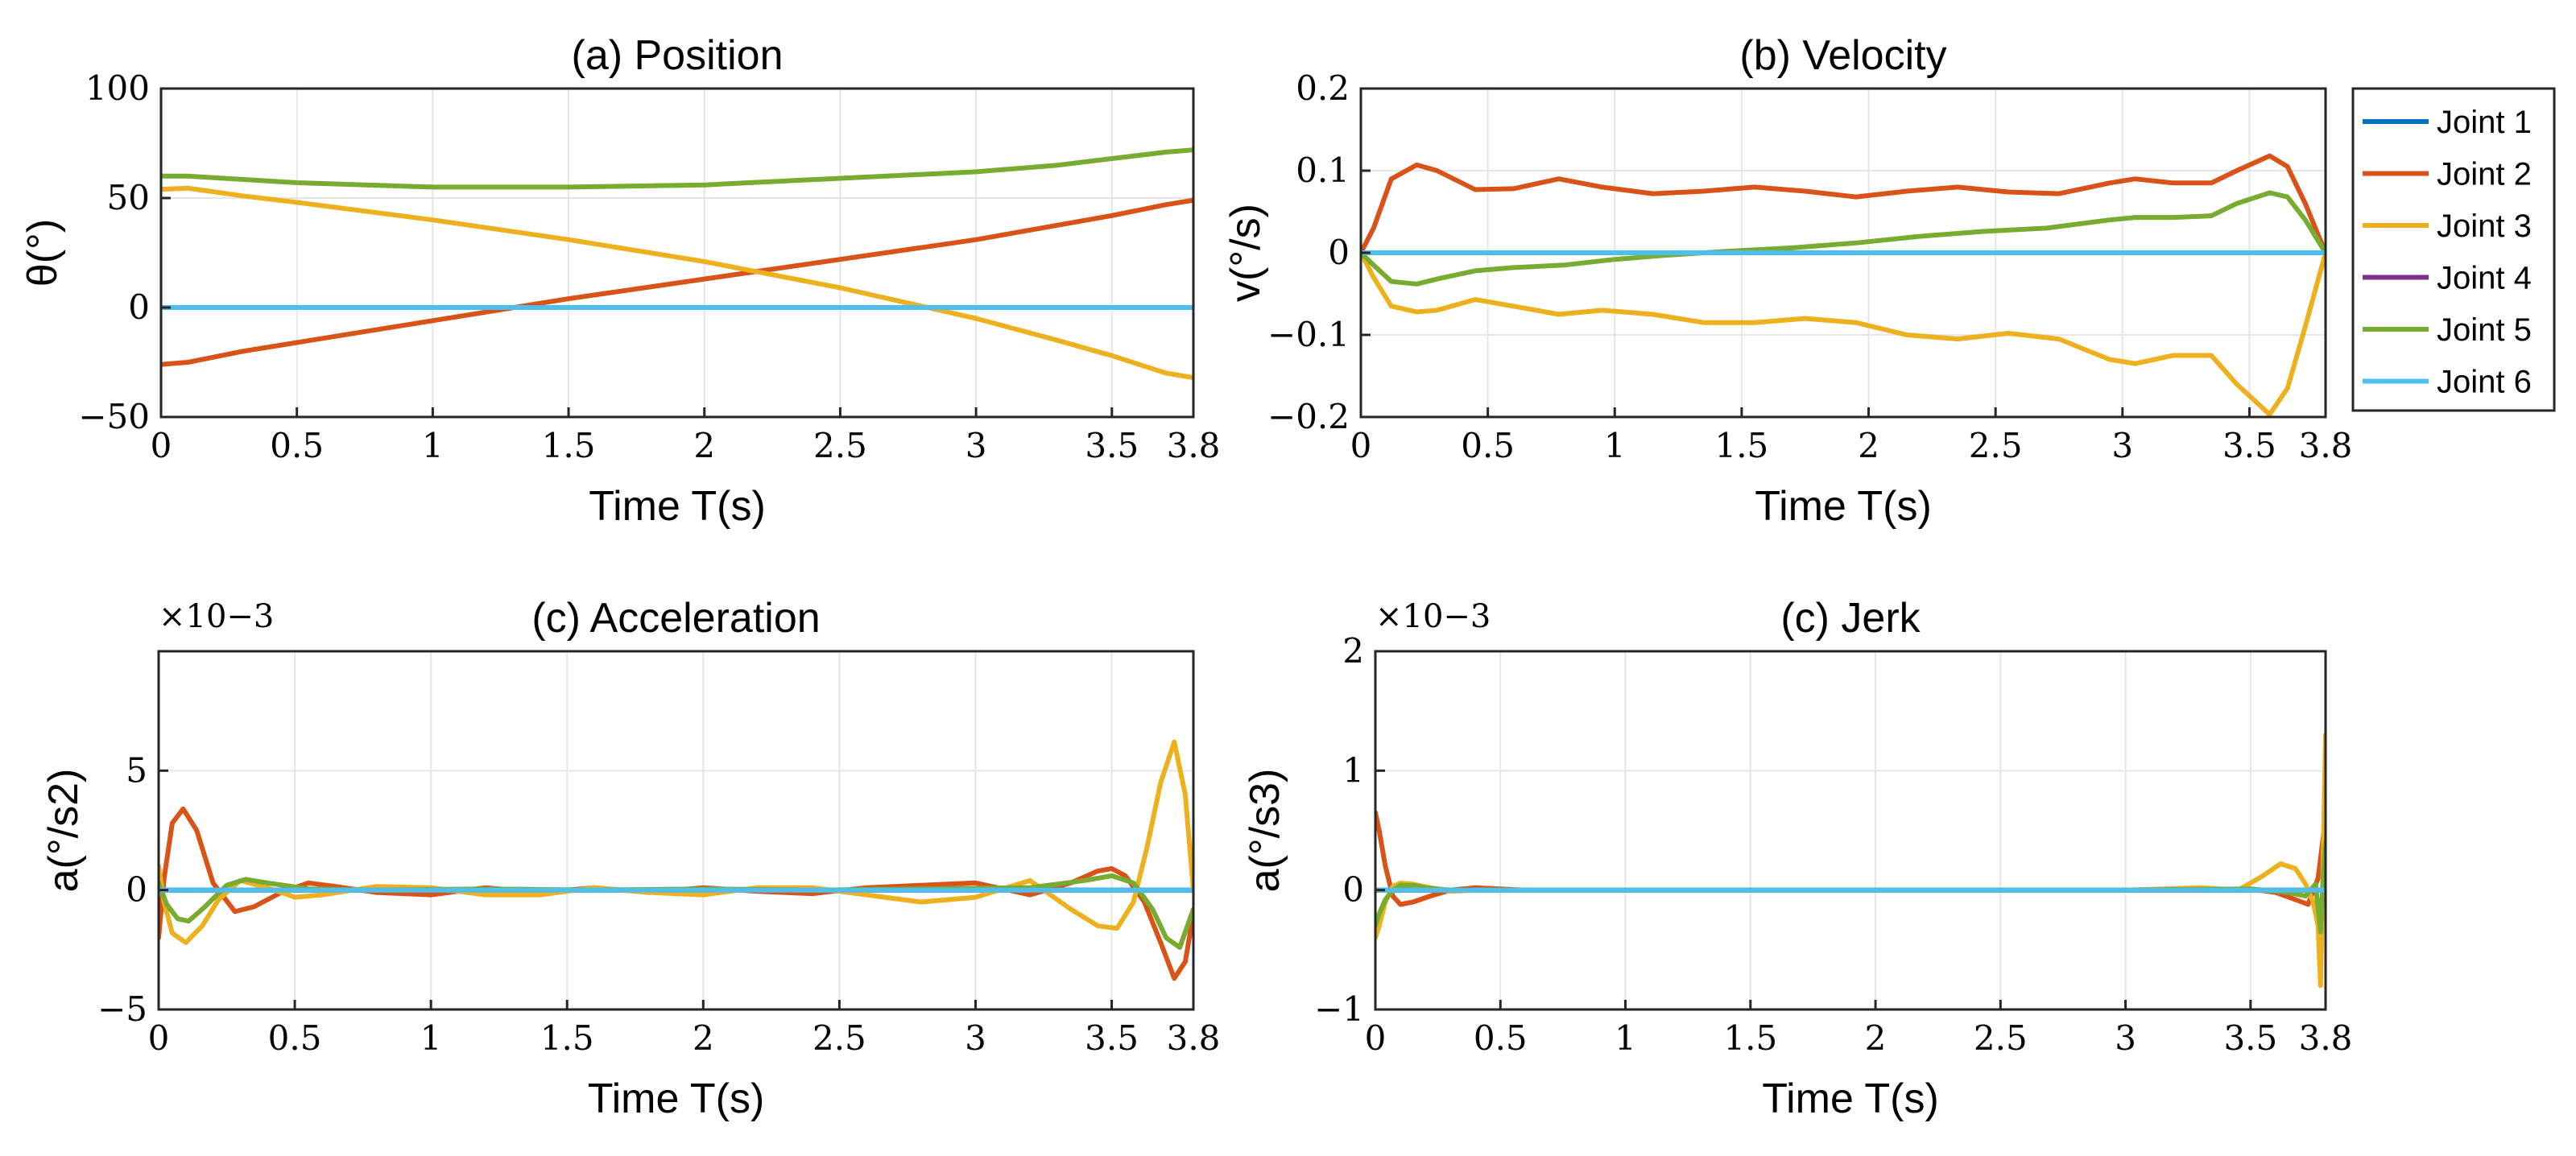 The width and height of the screenshot is (2576, 1156). I want to click on legend-label: Joint 6, so click(2484, 382).